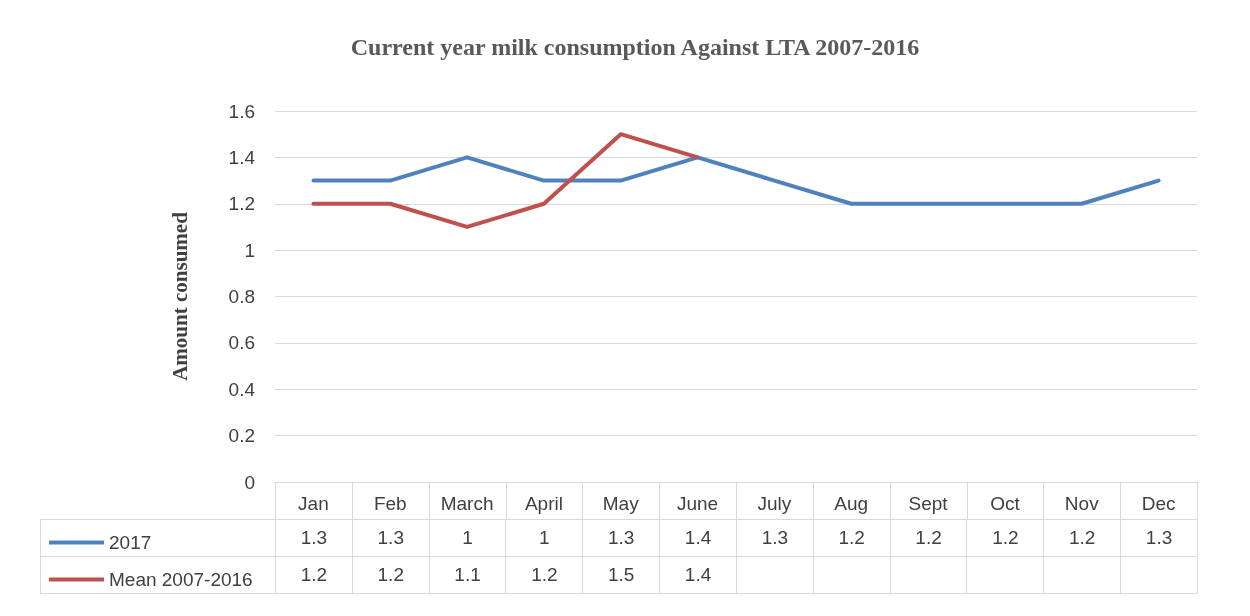 The image size is (1250, 616). Describe the element at coordinates (1082, 503) in the screenshot. I see `x-tick-label: Nov` at that location.